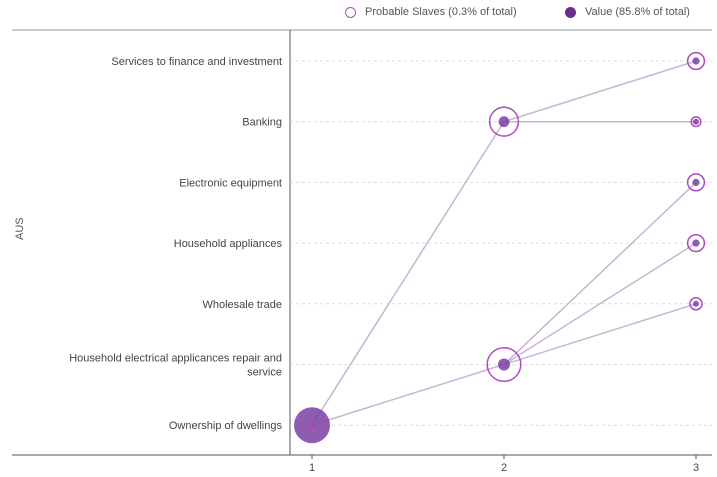 This screenshot has width=717, height=477. I want to click on slaves-ring-3-banking, so click(696, 122).